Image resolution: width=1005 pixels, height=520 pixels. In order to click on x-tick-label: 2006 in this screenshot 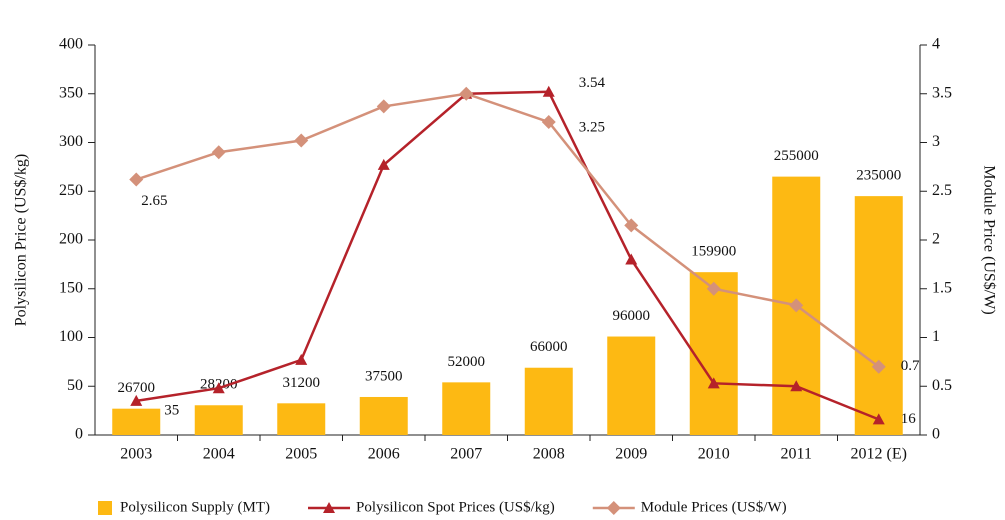, I will do `click(384, 454)`.